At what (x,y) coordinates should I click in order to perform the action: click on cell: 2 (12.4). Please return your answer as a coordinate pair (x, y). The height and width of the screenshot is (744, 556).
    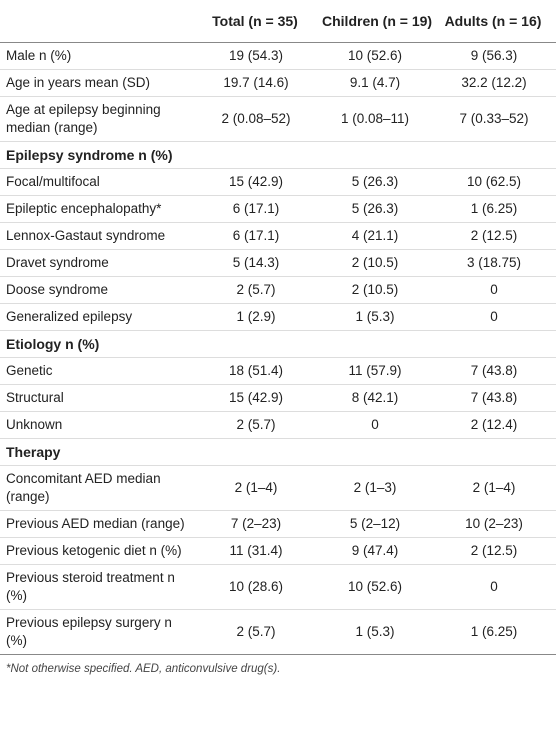
    Looking at the image, I should click on (493, 425).